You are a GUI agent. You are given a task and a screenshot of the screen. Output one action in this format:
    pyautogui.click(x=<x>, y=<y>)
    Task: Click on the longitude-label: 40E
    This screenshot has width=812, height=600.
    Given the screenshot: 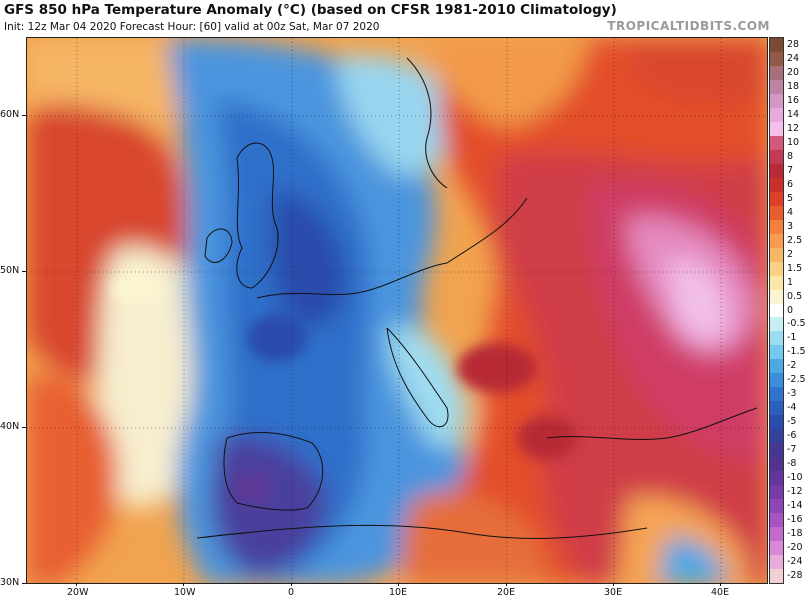 What is the action you would take?
    pyautogui.click(x=720, y=592)
    